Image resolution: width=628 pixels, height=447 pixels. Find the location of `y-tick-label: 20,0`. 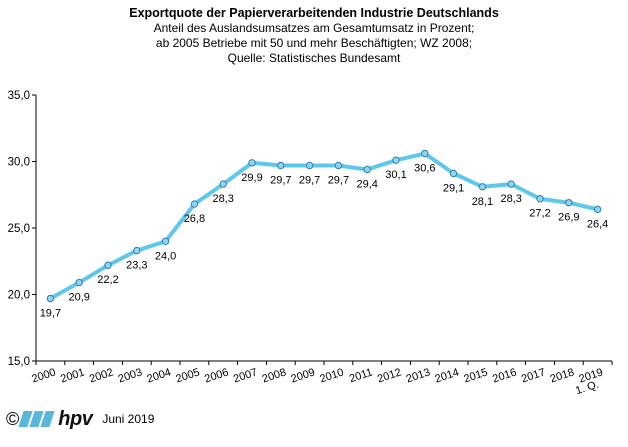

y-tick-label: 20,0 is located at coordinates (19, 296).